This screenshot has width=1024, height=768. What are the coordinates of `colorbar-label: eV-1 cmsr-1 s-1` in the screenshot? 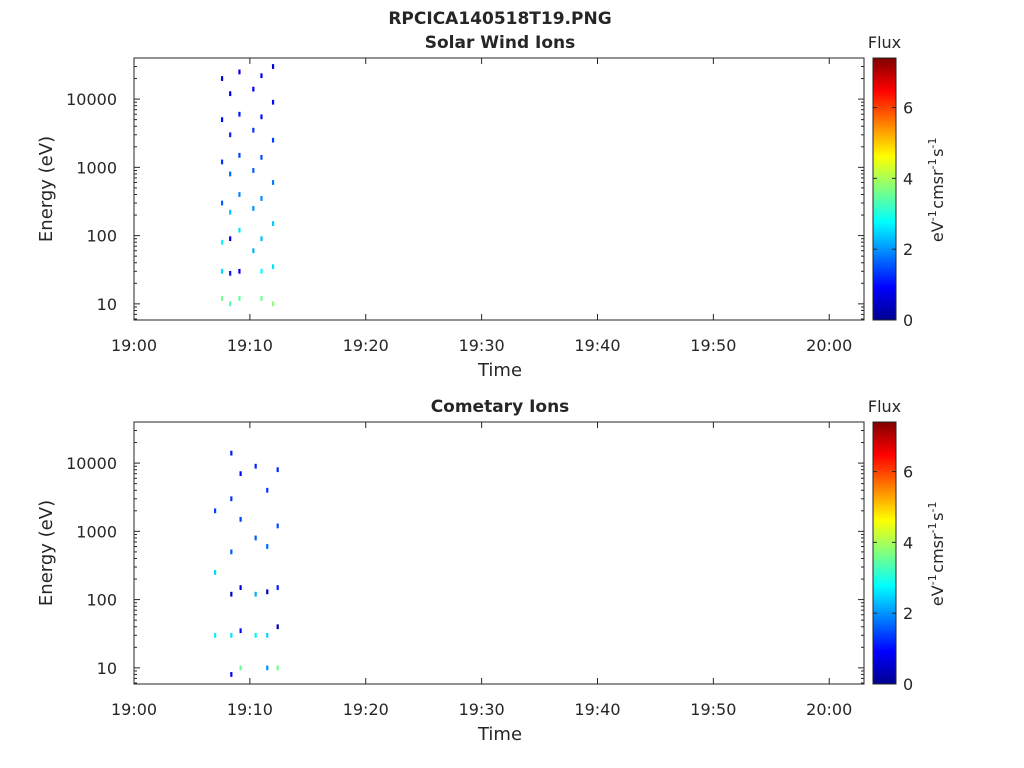 It's located at (936, 189).